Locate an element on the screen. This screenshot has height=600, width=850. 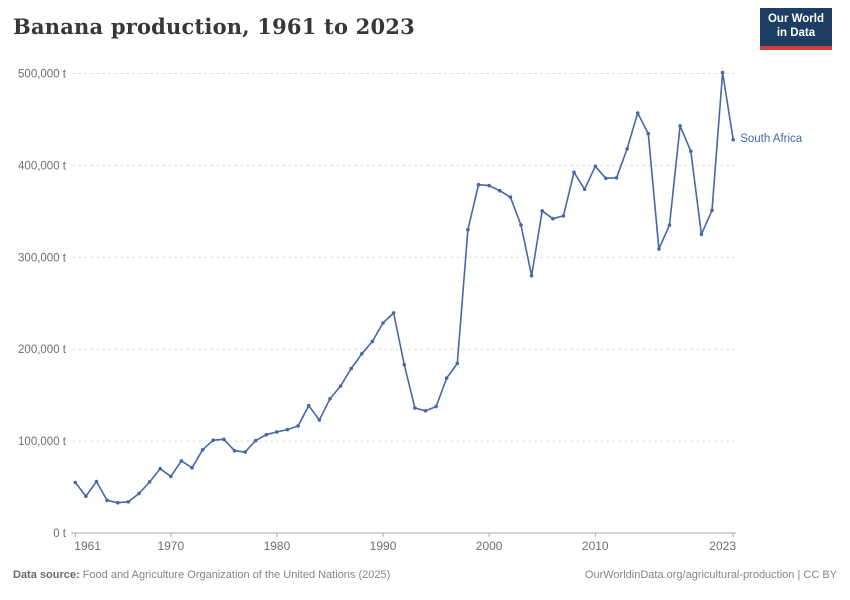
x-tick-label: 1980 is located at coordinates (277, 546).